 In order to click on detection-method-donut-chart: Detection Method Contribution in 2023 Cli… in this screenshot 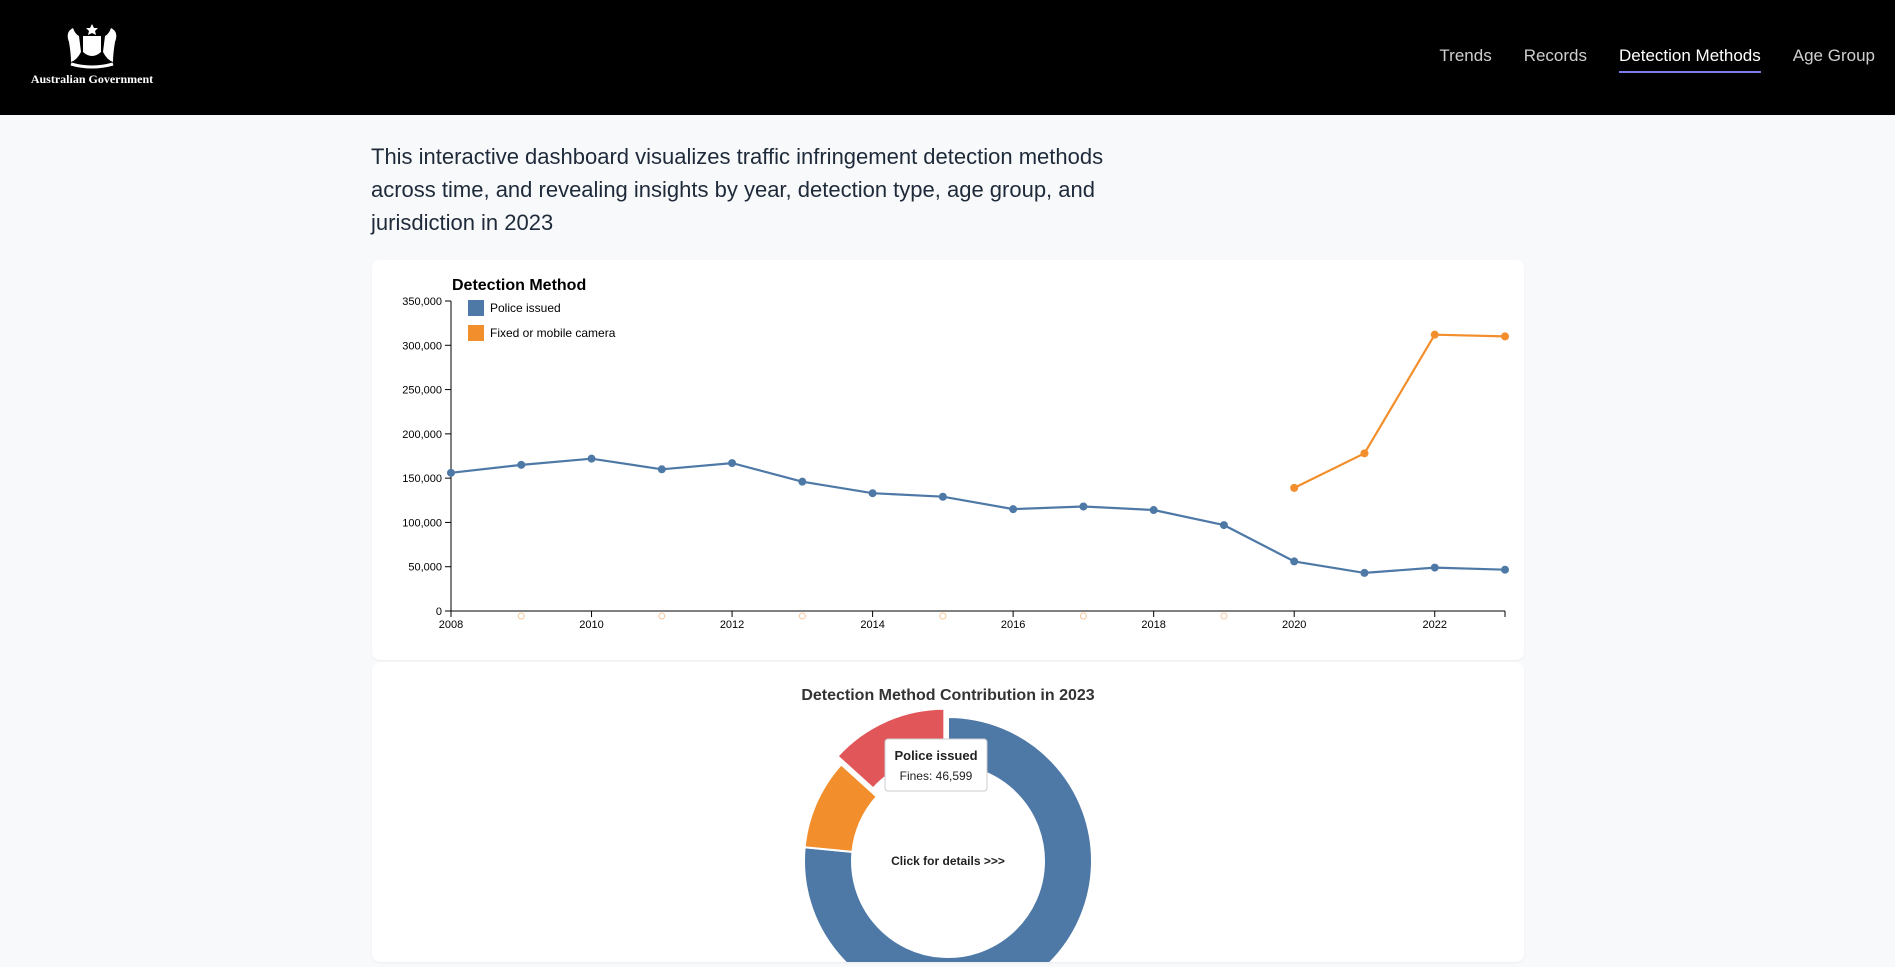, I will do `click(948, 827)`.